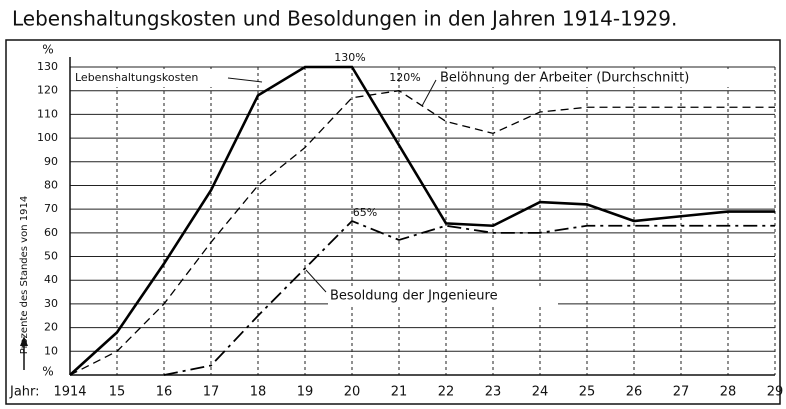 Image resolution: width=786 pixels, height=409 pixels. Describe the element at coordinates (404, 77) in the screenshot. I see `annotation: 120%` at that location.